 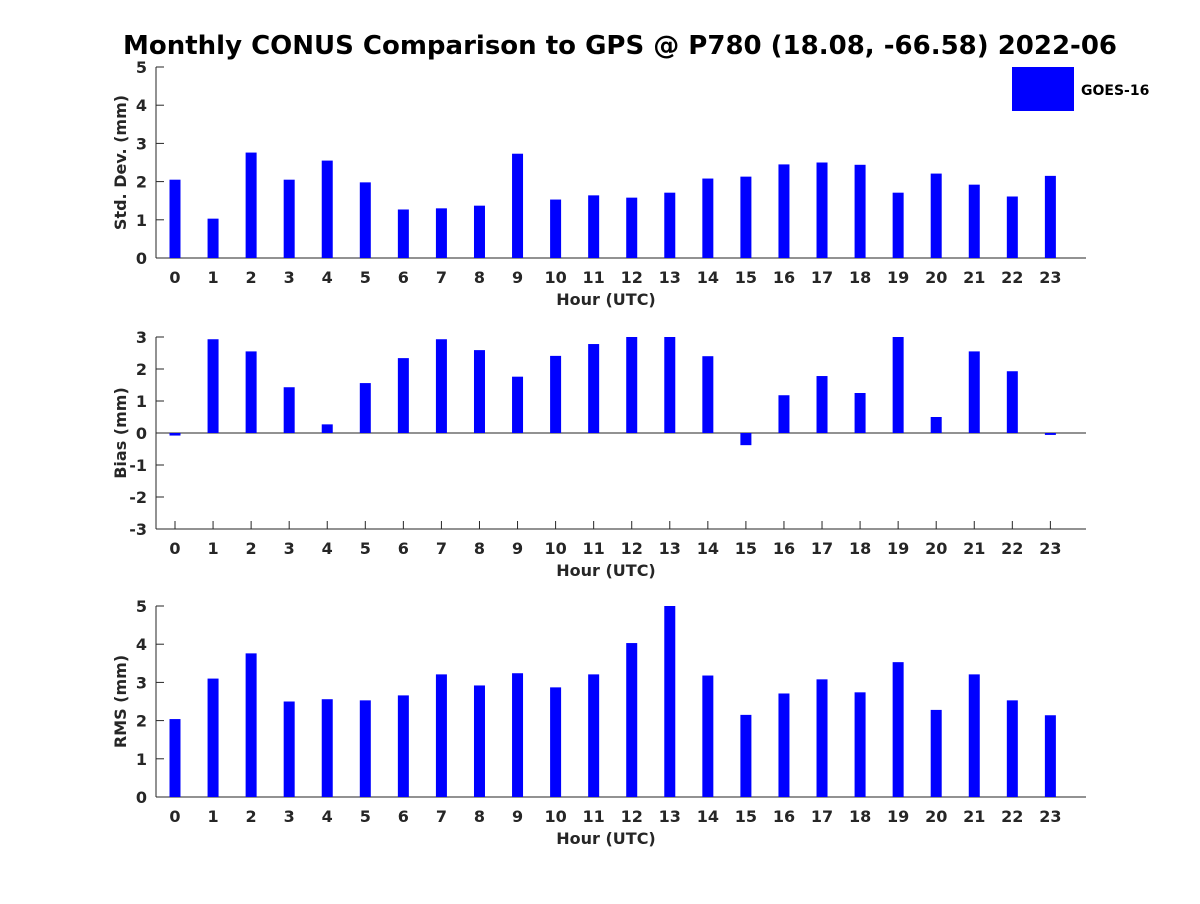 What do you see at coordinates (141, 606) in the screenshot?
I see `y-tick-label: 5` at bounding box center [141, 606].